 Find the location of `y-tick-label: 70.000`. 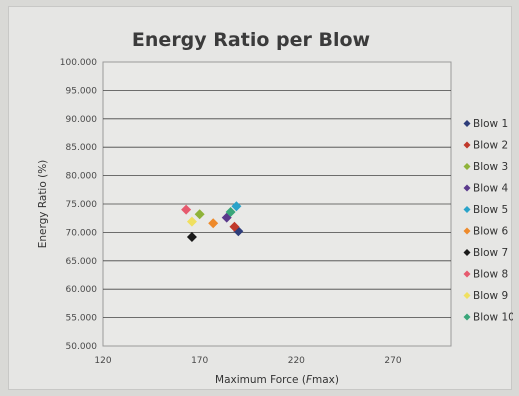

y-tick-label: 70.000 is located at coordinates (82, 233).